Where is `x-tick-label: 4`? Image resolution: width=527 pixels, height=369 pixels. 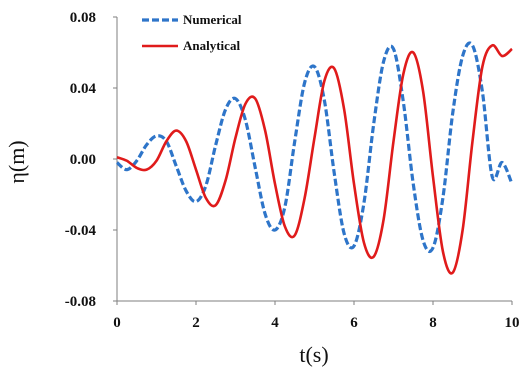
x-tick-label: 4 is located at coordinates (275, 323).